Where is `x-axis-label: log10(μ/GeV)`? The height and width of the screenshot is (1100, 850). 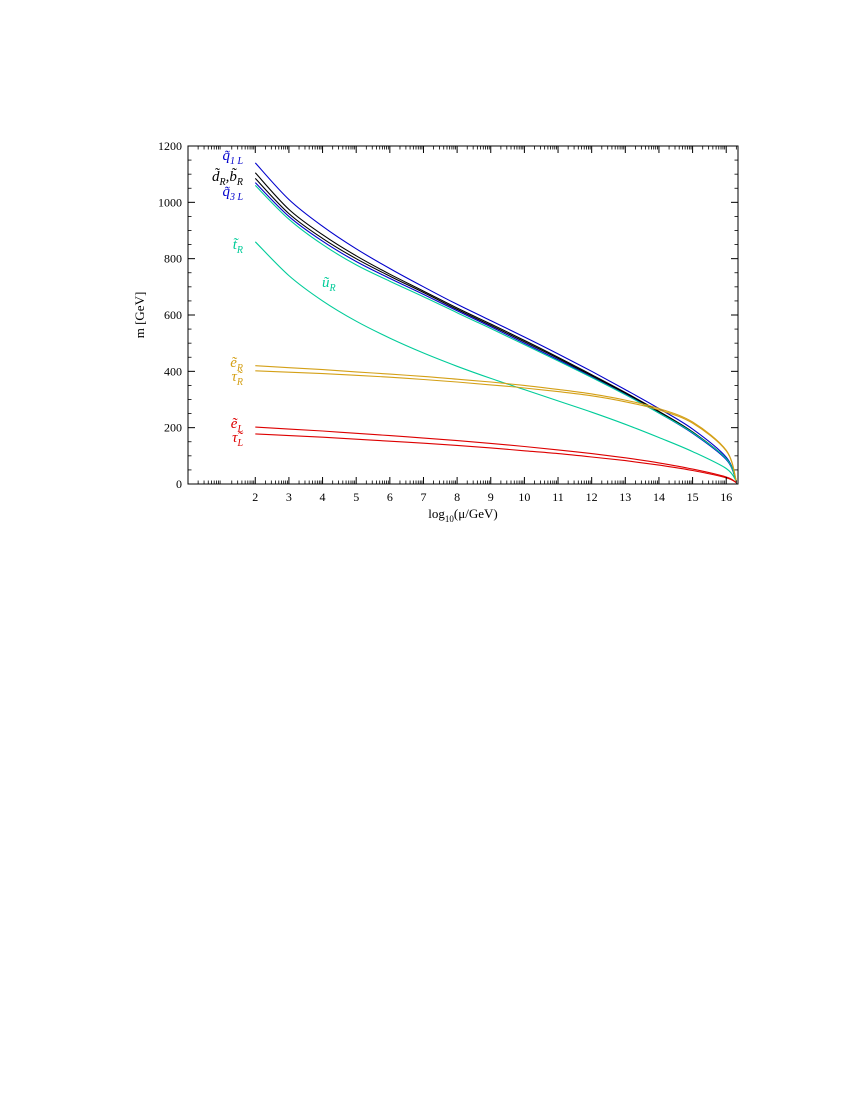 x-axis-label: log10(μ/GeV) is located at coordinates (462, 515).